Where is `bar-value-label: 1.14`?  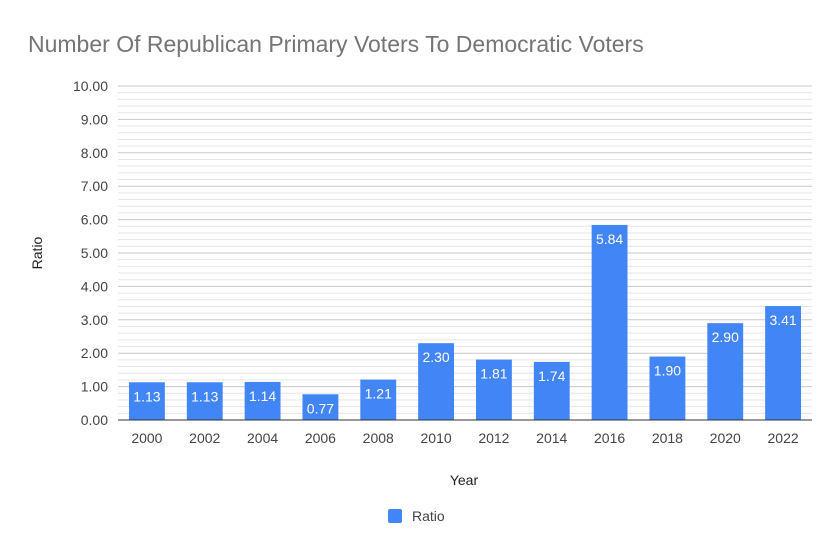
bar-value-label: 1.14 is located at coordinates (262, 396).